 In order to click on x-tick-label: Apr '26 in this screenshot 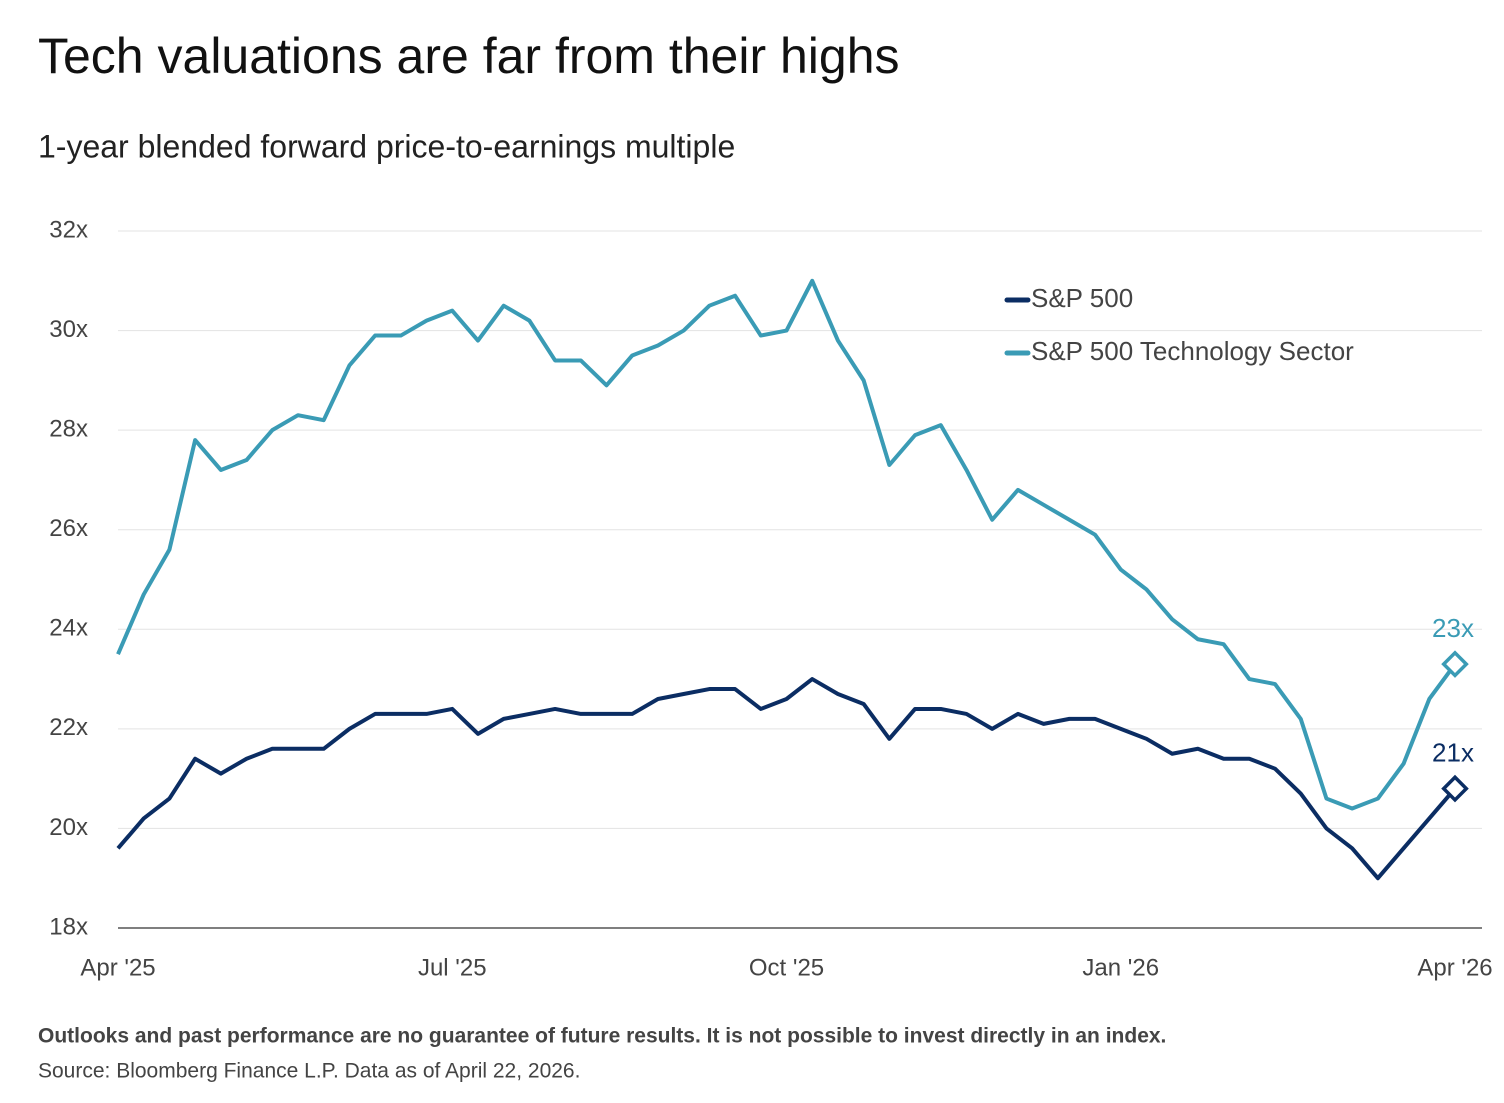, I will do `click(1454, 967)`.